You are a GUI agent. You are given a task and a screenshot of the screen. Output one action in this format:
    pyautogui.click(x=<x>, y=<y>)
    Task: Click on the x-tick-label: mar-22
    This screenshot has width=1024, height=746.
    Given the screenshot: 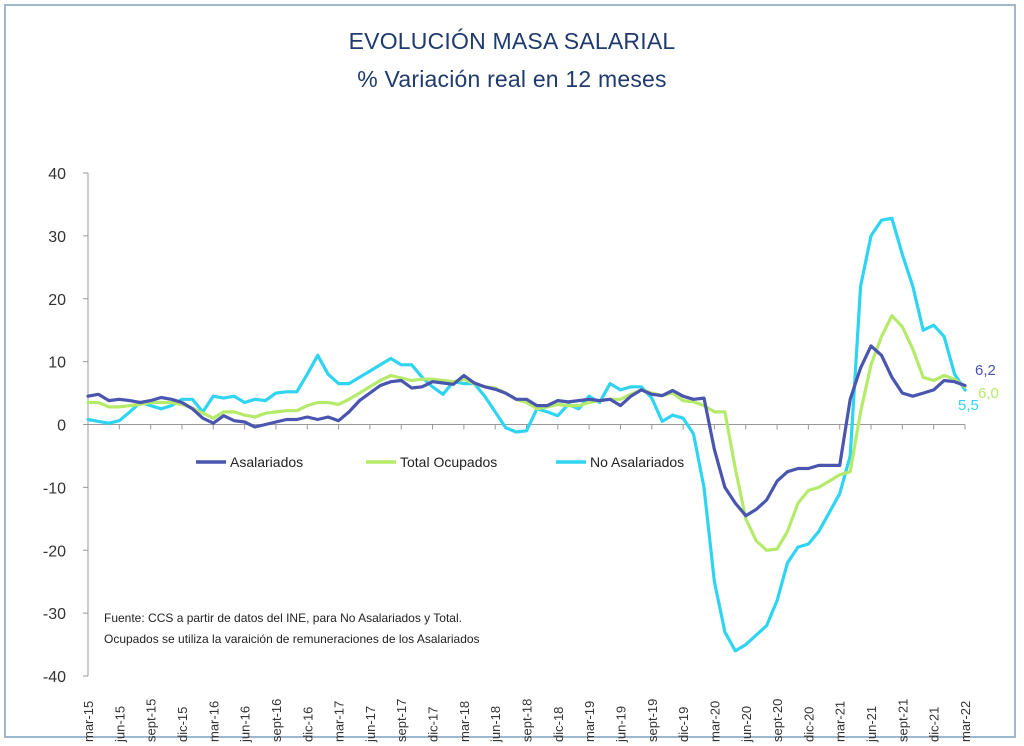 What is the action you would take?
    pyautogui.click(x=965, y=721)
    